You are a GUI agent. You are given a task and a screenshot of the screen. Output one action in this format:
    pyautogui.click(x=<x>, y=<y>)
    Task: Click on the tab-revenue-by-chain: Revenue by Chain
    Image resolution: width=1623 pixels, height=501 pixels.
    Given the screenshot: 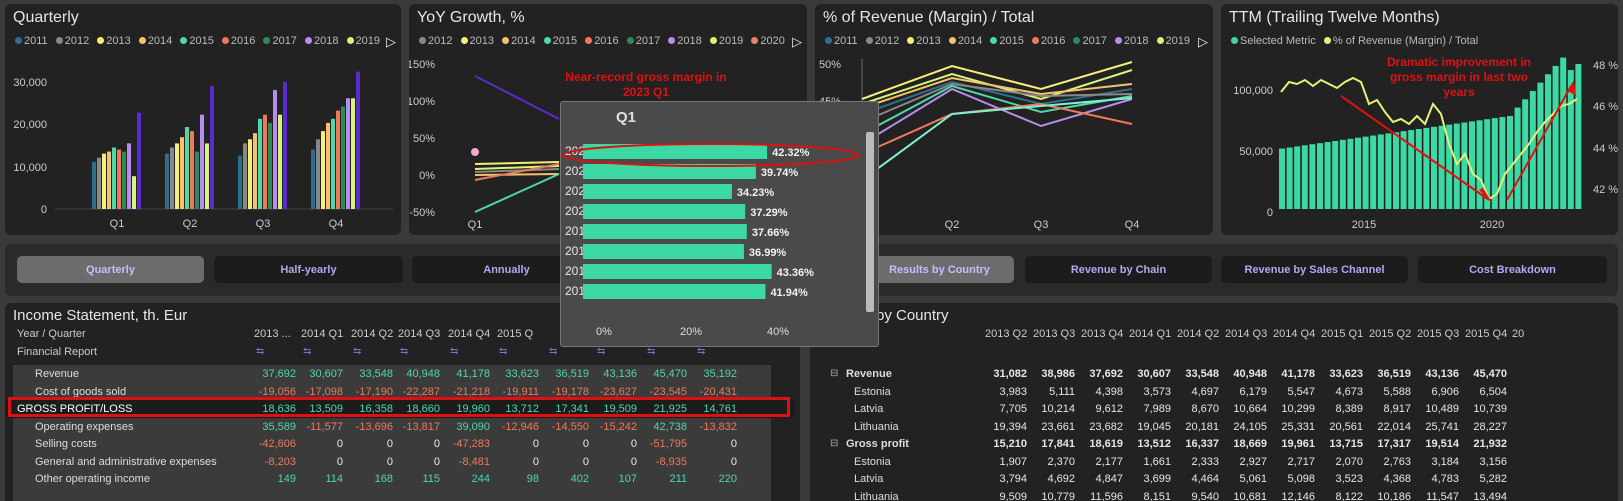 What is the action you would take?
    pyautogui.click(x=1118, y=269)
    